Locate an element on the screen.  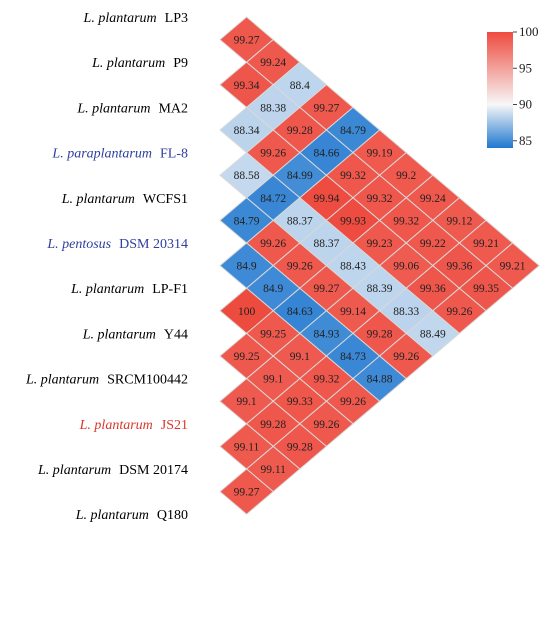
color-legend: 100 95 90 85 is located at coordinates (513, 86).